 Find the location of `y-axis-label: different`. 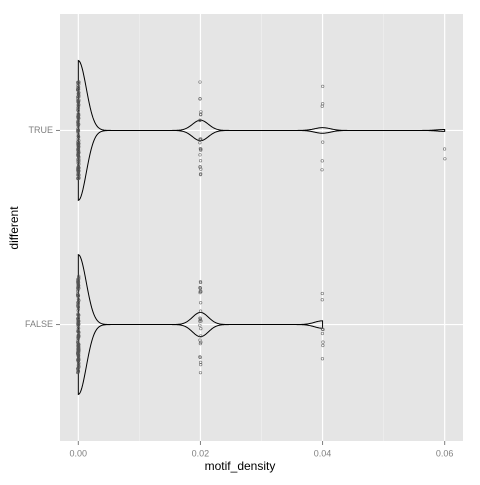

y-axis-label: different is located at coordinates (14, 228).